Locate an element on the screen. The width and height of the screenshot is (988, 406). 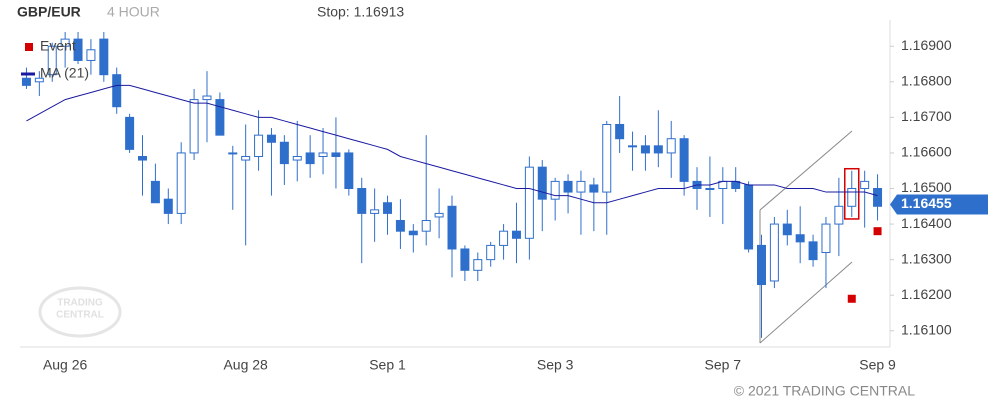
period: 4 HOUR is located at coordinates (133, 12).